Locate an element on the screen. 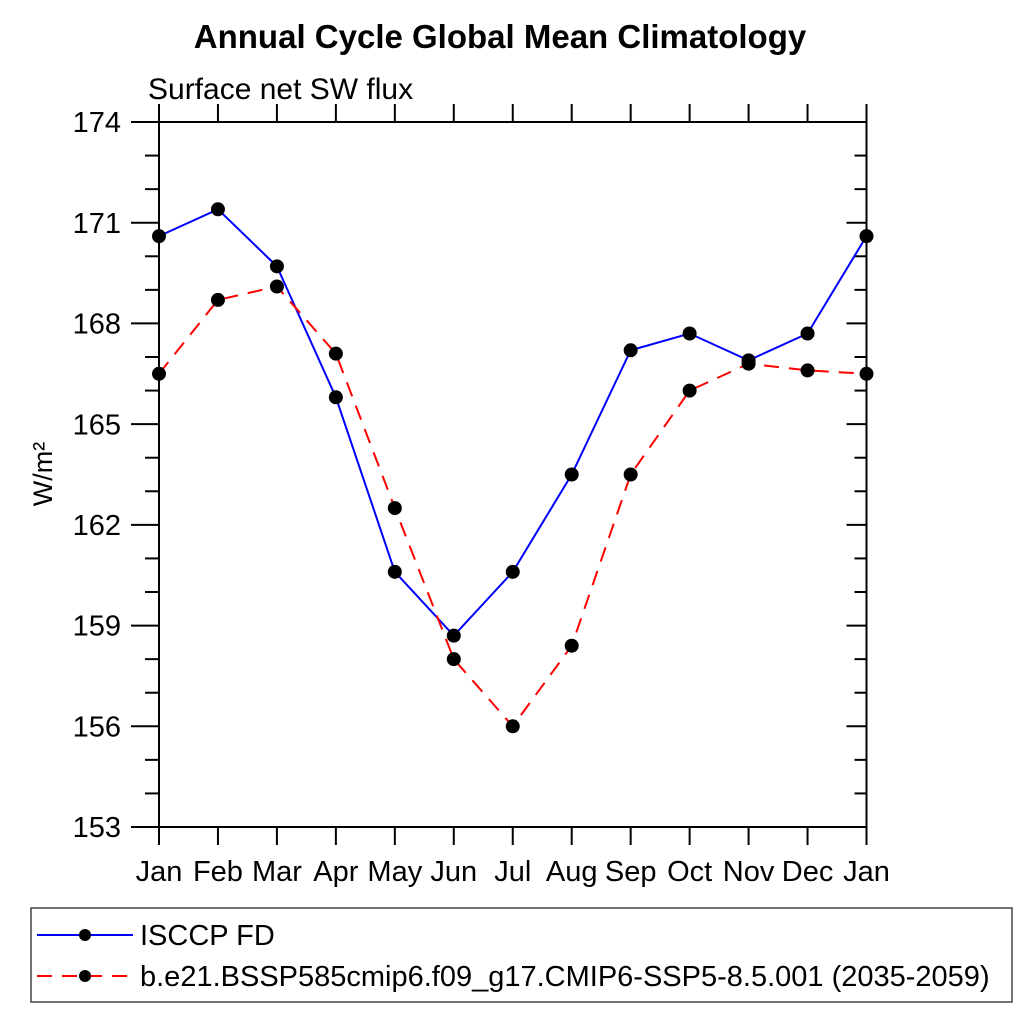 The width and height of the screenshot is (1024, 1029). y-tick-label: 165 is located at coordinates (97, 425).